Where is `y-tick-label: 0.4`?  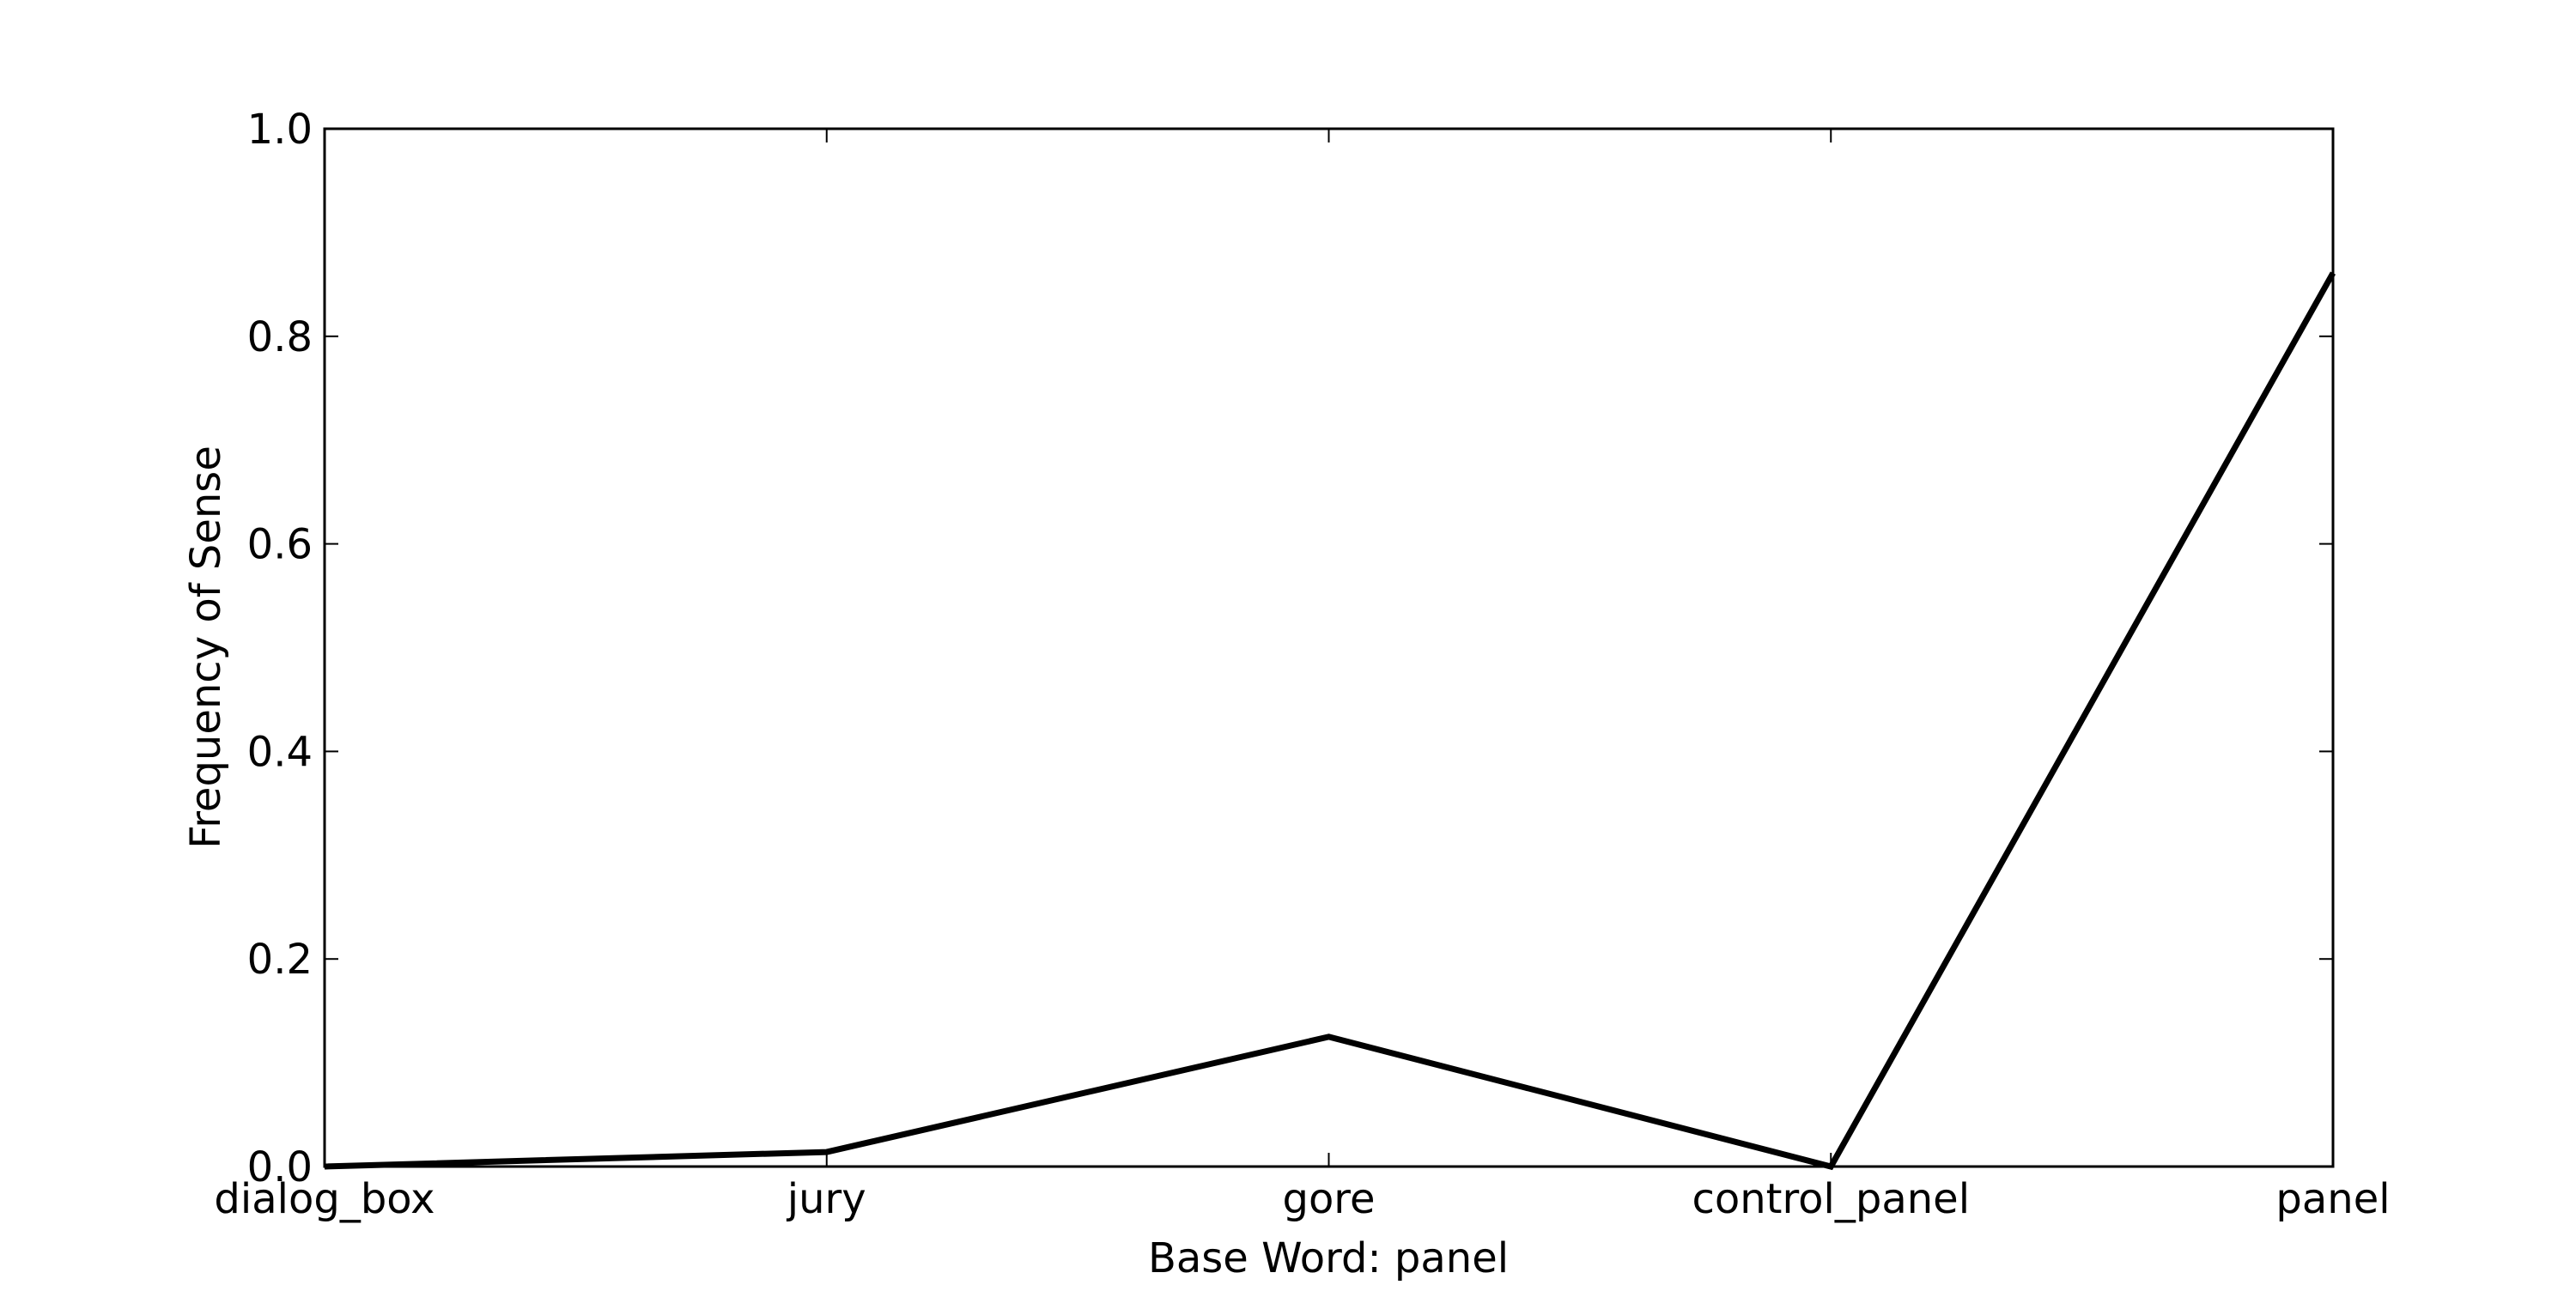 y-tick-label: 0.4 is located at coordinates (280, 752).